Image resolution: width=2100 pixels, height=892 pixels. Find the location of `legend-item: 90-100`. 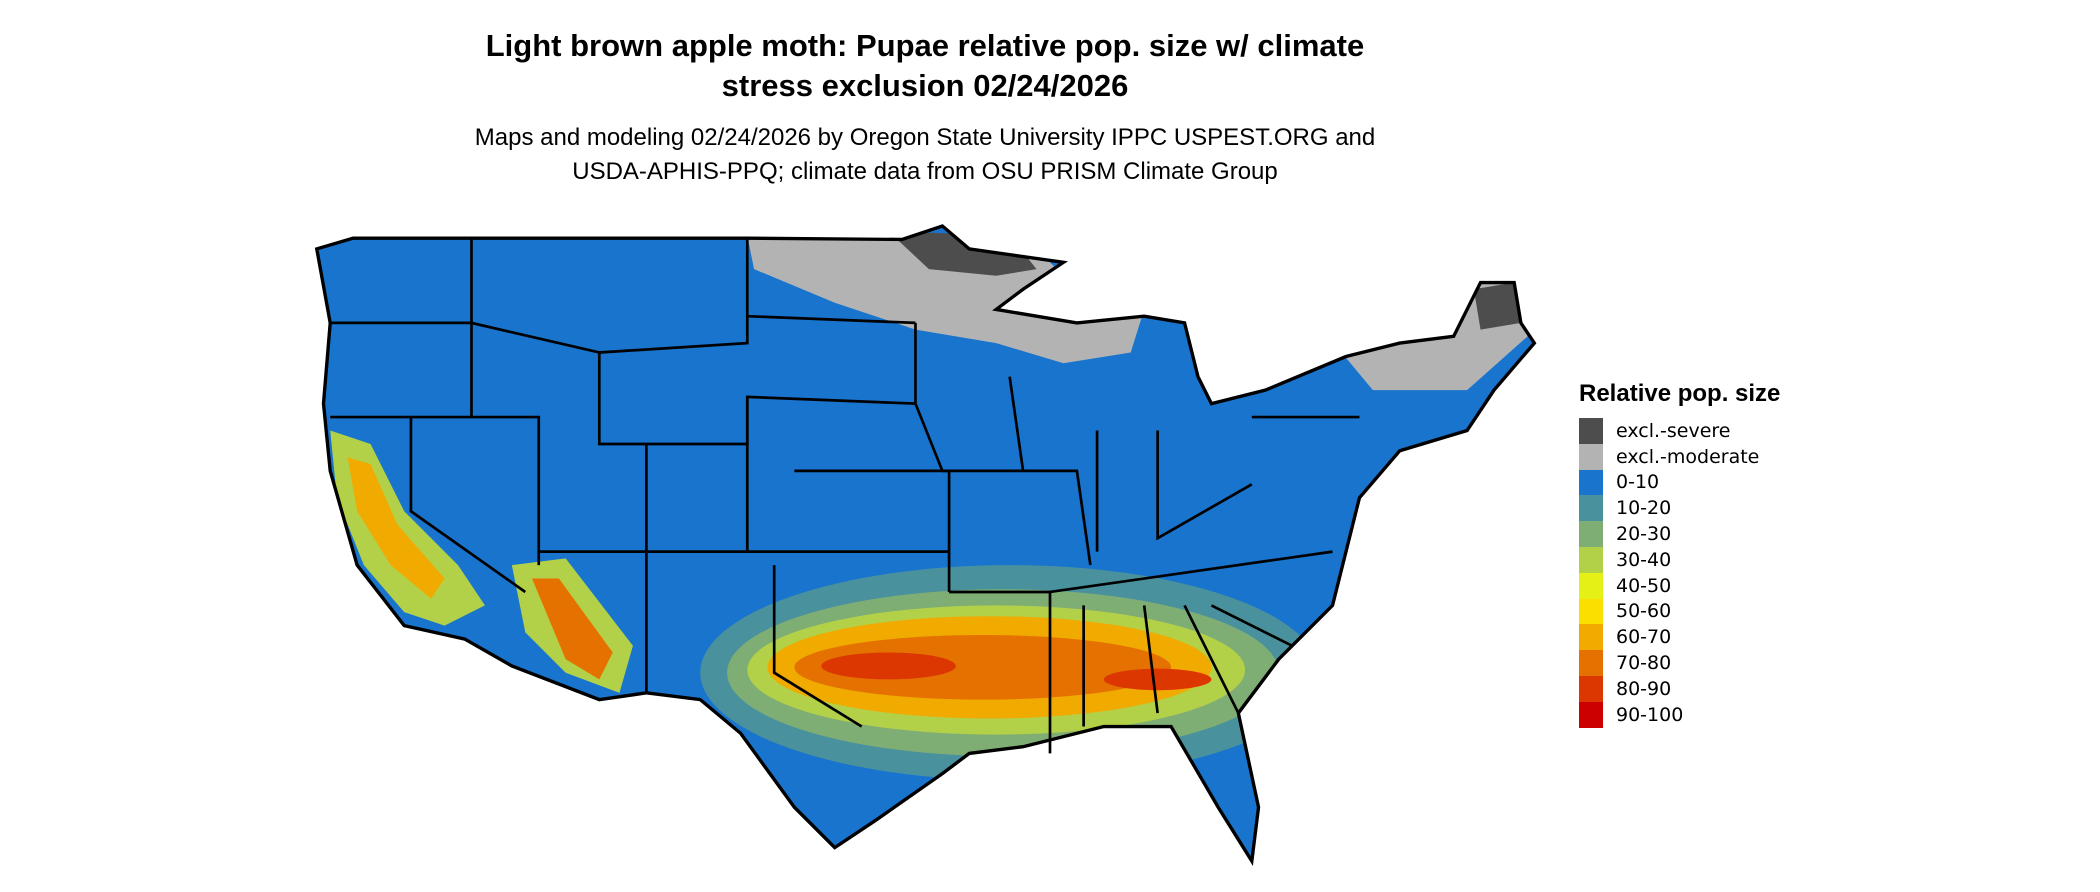

legend-item: 90-100 is located at coordinates (1679, 714).